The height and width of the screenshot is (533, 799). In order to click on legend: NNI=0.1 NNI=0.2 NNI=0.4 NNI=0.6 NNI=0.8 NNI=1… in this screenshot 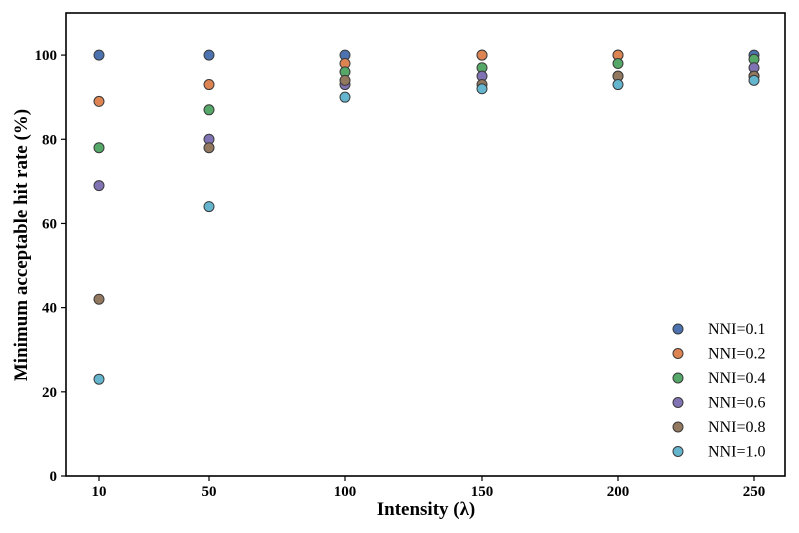, I will do `click(718, 391)`.